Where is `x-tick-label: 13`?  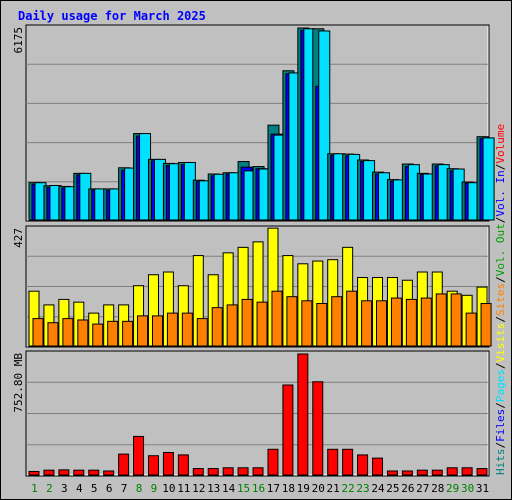
x-tick-label: 13 is located at coordinates (213, 488).